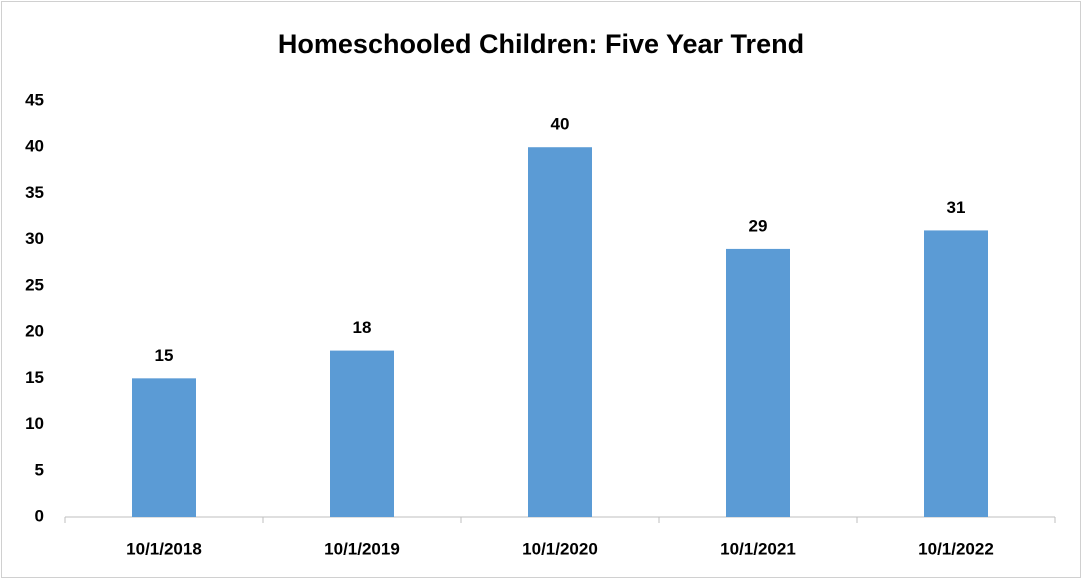 The height and width of the screenshot is (580, 1083). I want to click on y-tick-label: 45, so click(34, 99).